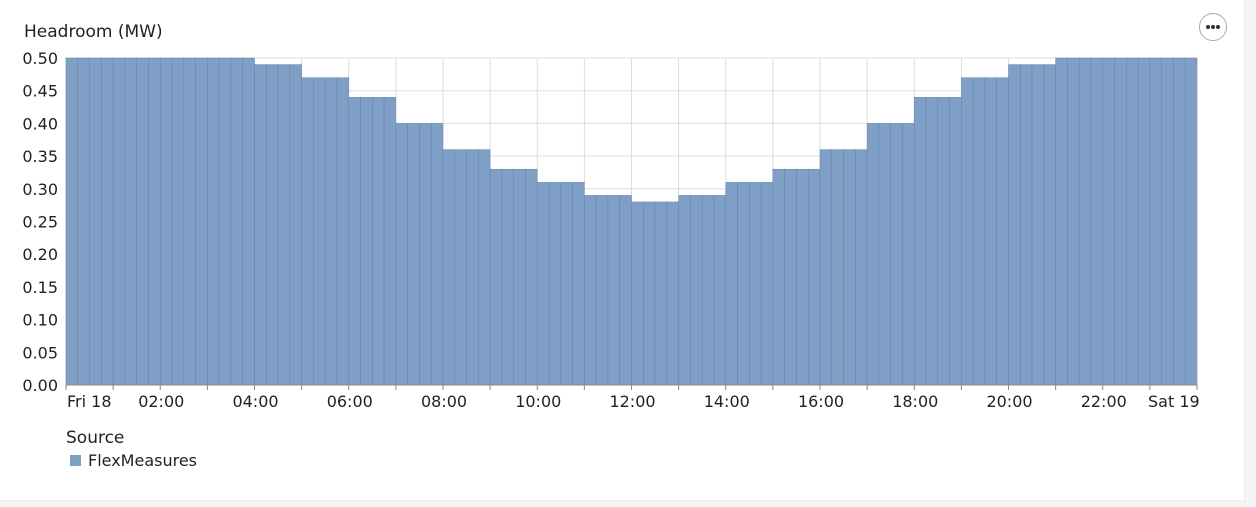 This screenshot has height=507, width=1256. I want to click on x-tick-label: Fri 18, so click(89, 401).